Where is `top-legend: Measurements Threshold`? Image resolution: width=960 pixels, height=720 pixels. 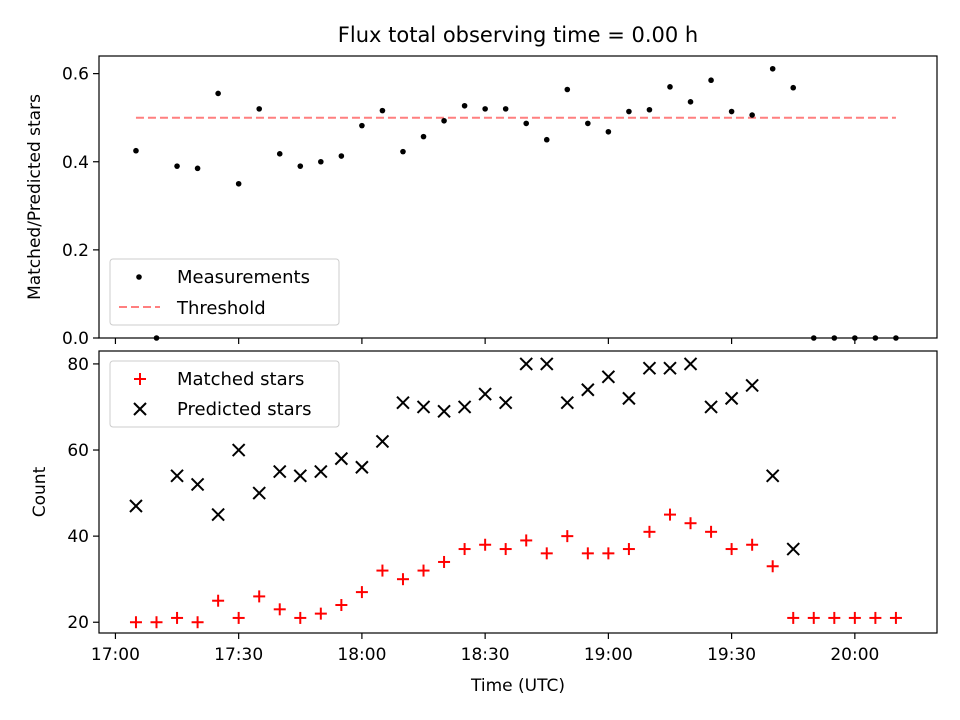 top-legend: Measurements Threshold is located at coordinates (224, 292).